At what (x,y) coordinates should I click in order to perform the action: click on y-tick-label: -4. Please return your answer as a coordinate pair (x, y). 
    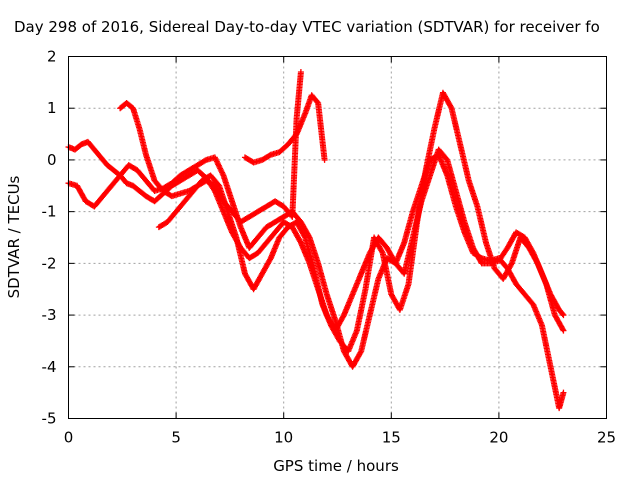
    Looking at the image, I should click on (49, 367).